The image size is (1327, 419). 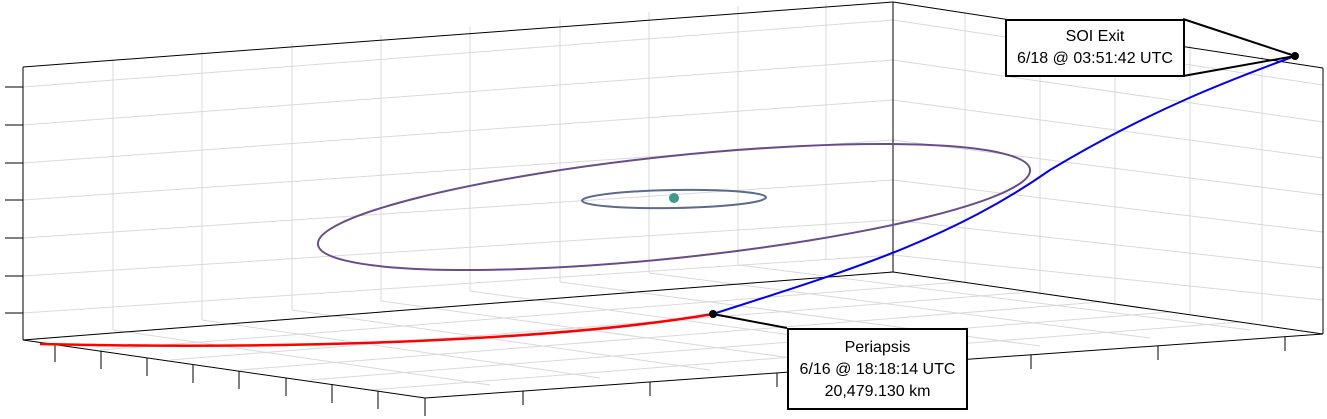 What do you see at coordinates (1239, 66) in the screenshot?
I see `soi-exit-leader-bottom` at bounding box center [1239, 66].